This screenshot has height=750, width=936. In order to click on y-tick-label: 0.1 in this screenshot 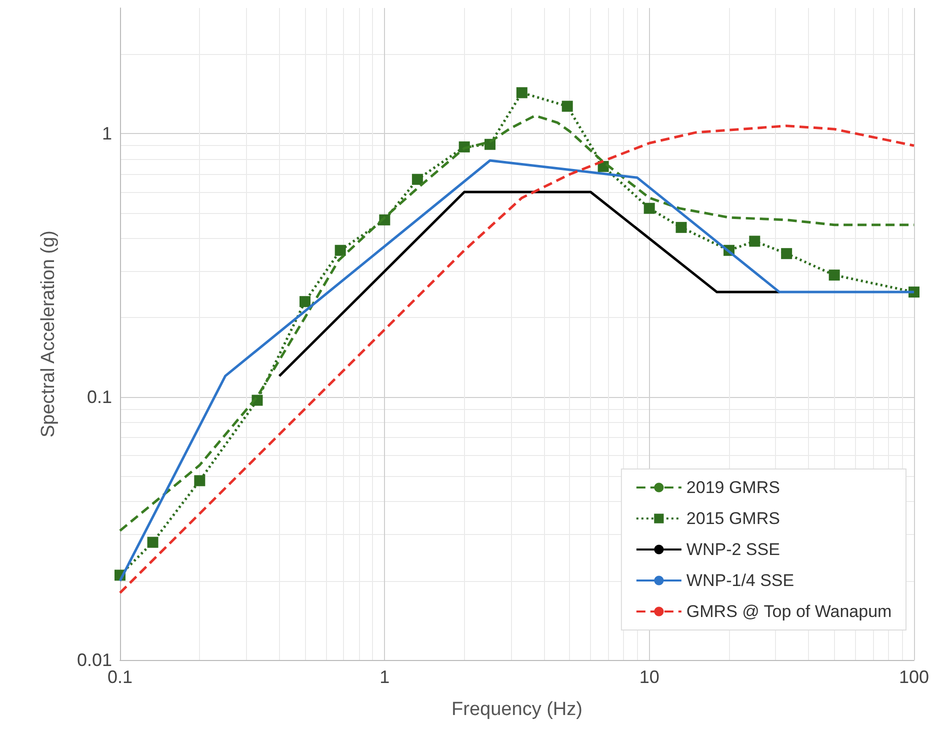, I will do `click(99, 396)`.